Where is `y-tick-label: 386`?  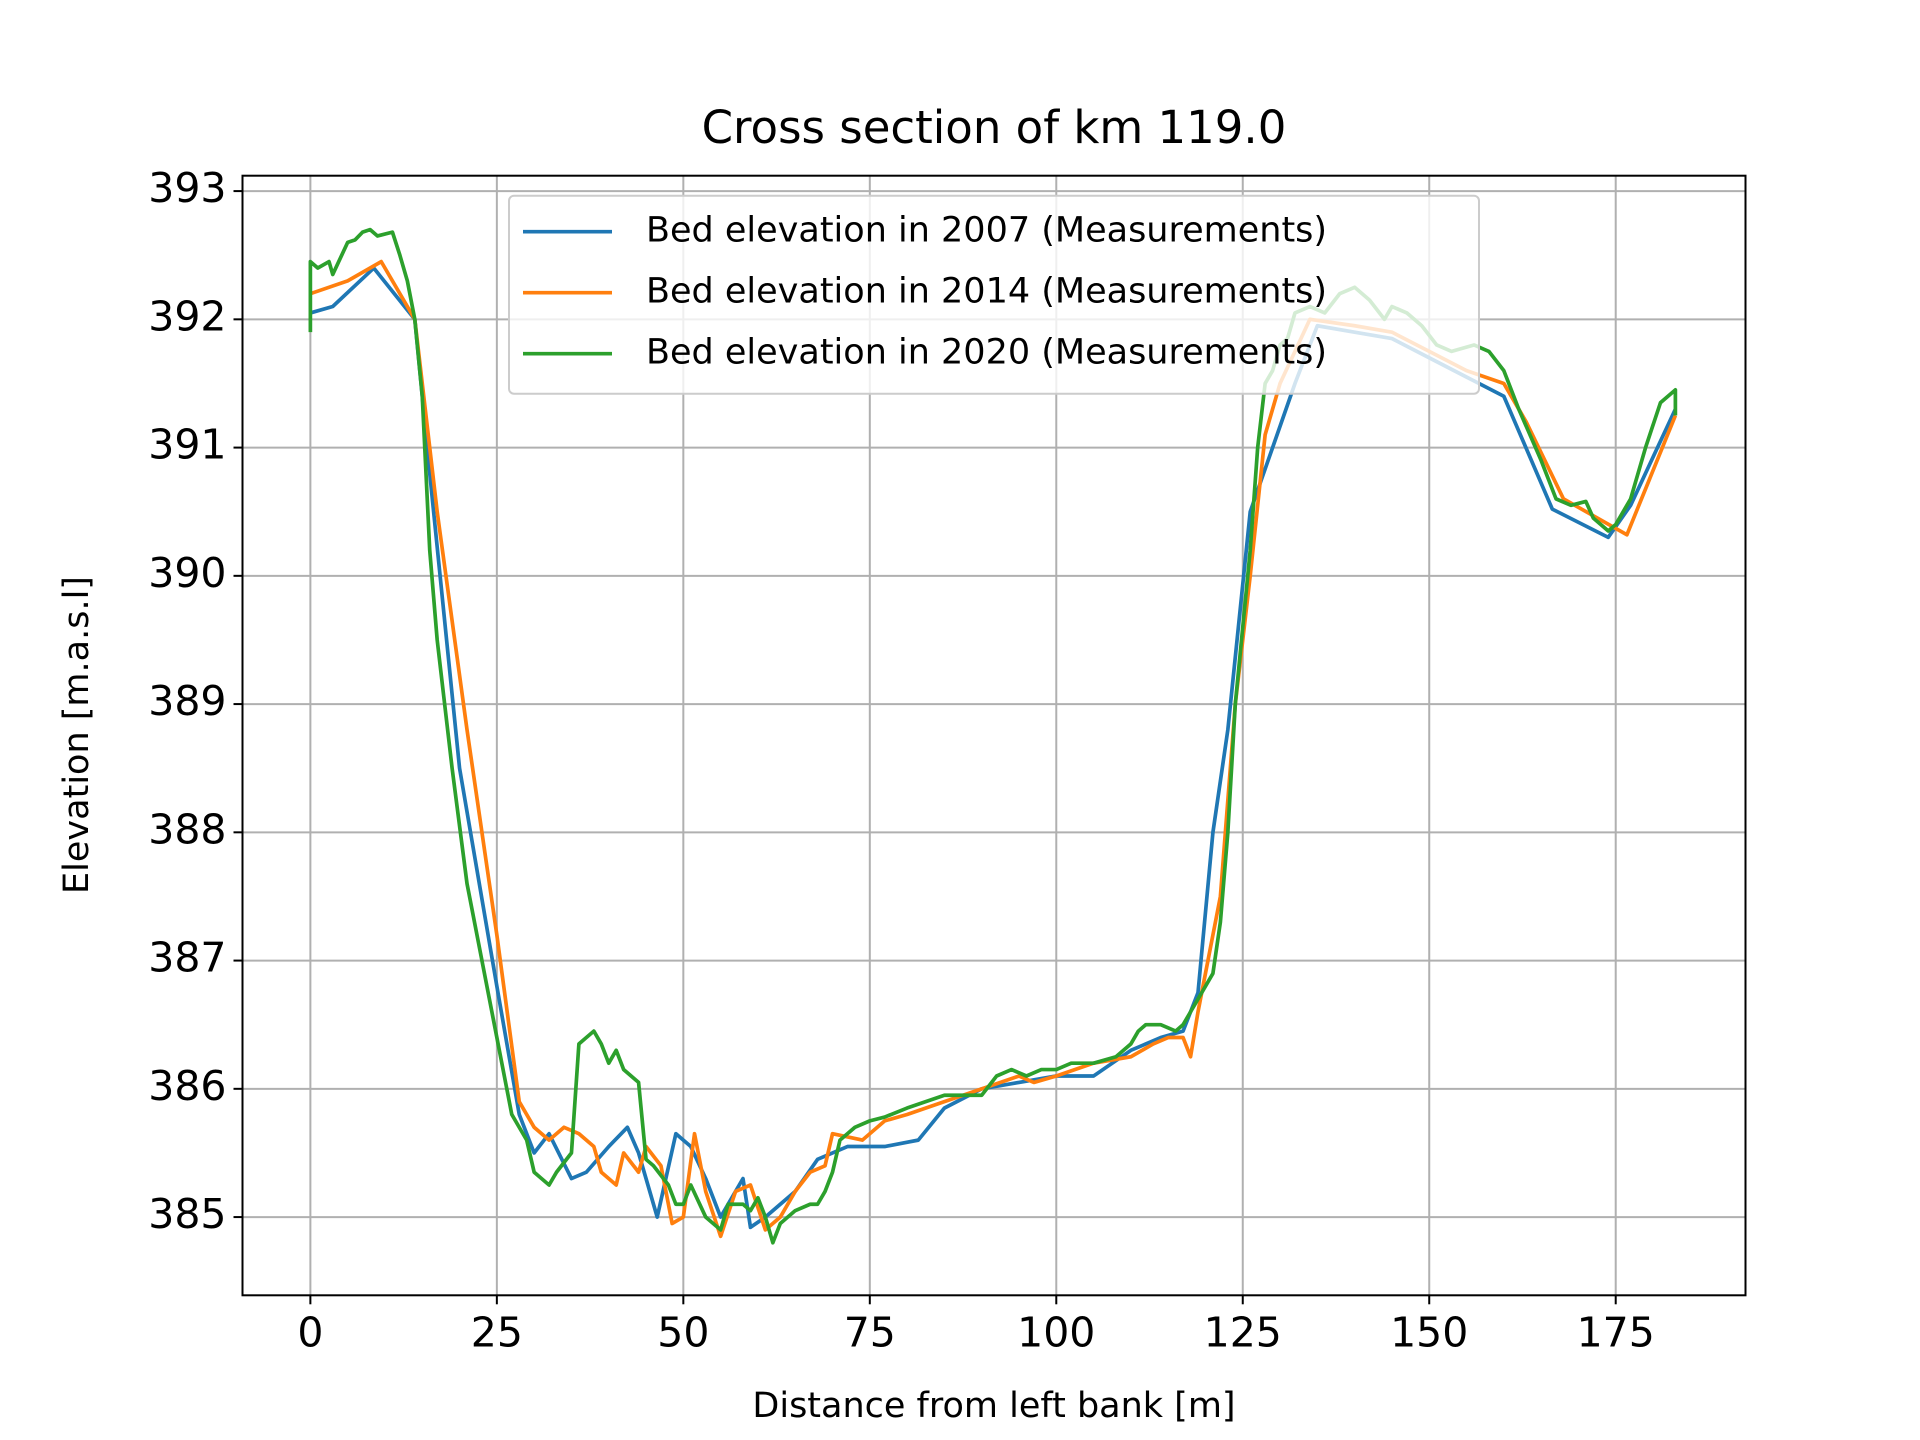
y-tick-label: 386 is located at coordinates (187, 1086).